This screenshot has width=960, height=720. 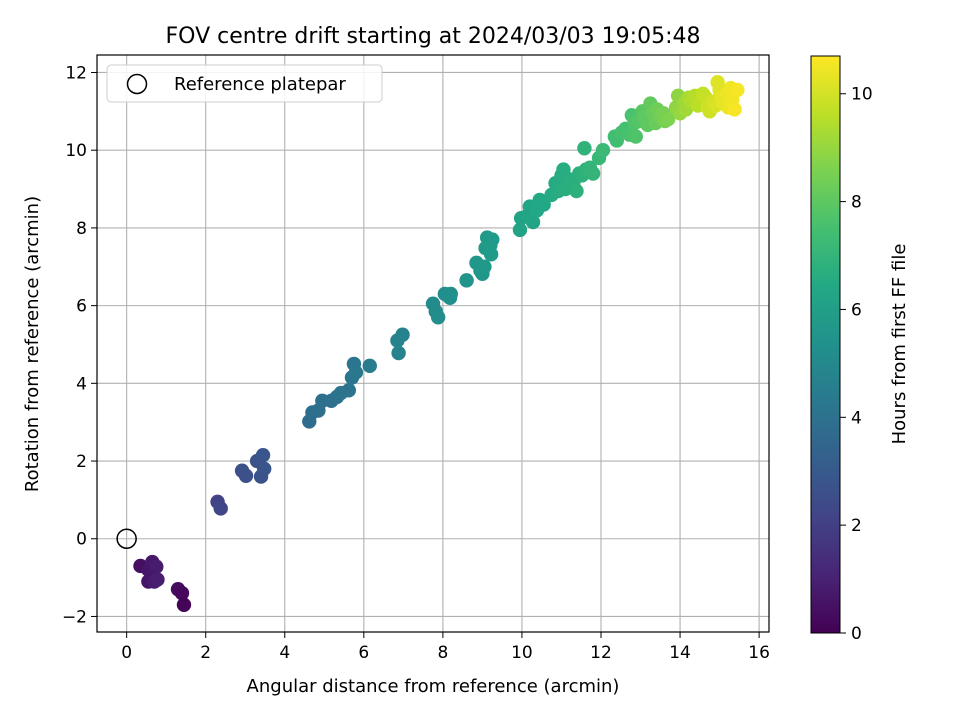 I want to click on y-tick-label: 4, so click(x=81, y=384).